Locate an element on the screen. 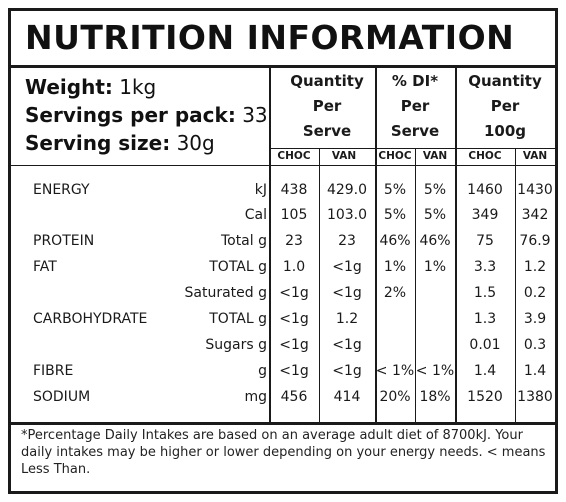 This screenshot has height=502, width=566. nutrient-unit: mg is located at coordinates (255, 397).